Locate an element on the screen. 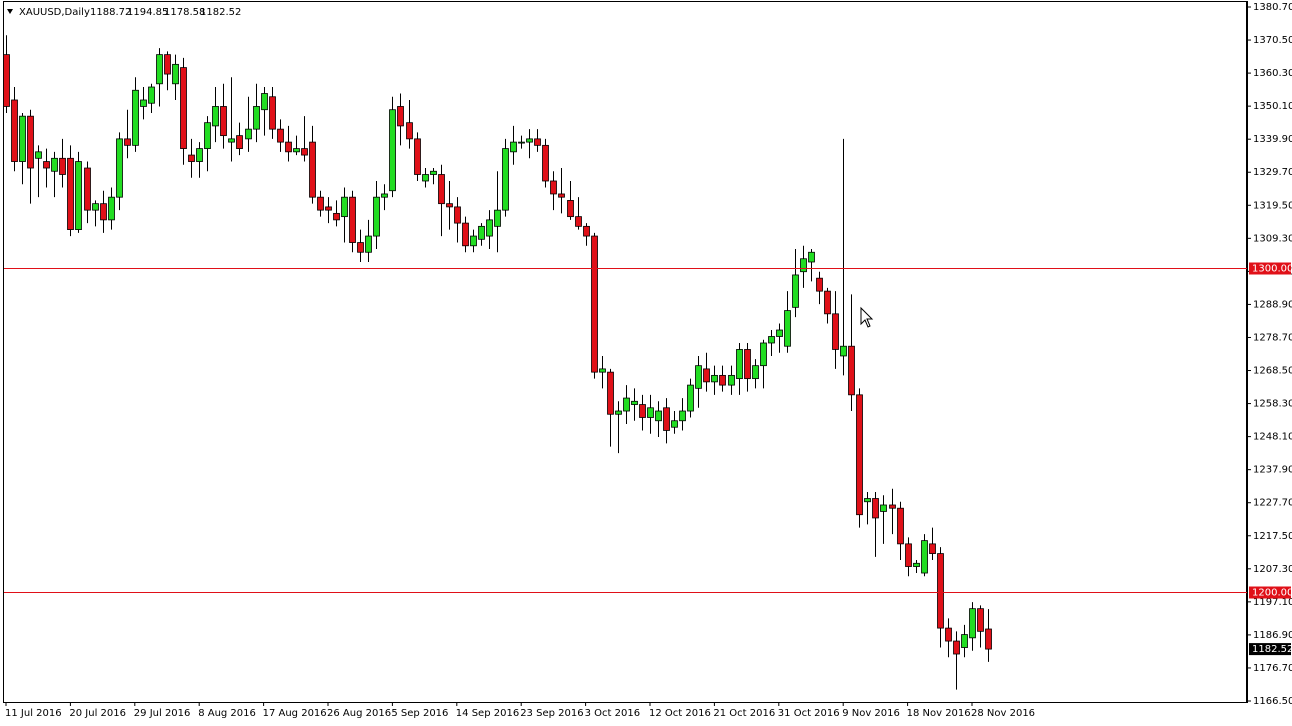 The width and height of the screenshot is (1292, 726). y-tick-label: 1309.30 is located at coordinates (1272, 238).